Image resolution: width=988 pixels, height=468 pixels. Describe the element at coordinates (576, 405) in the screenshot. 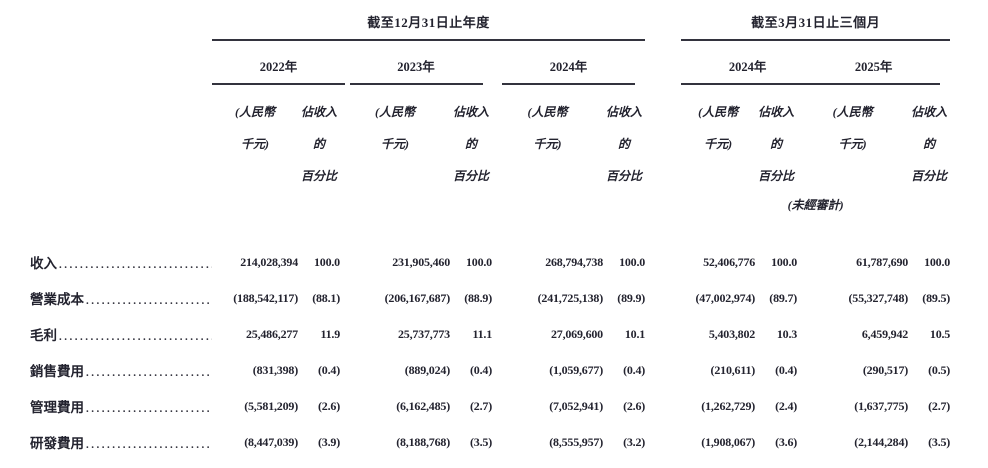

I see `value-cell: (7,052,941)` at that location.